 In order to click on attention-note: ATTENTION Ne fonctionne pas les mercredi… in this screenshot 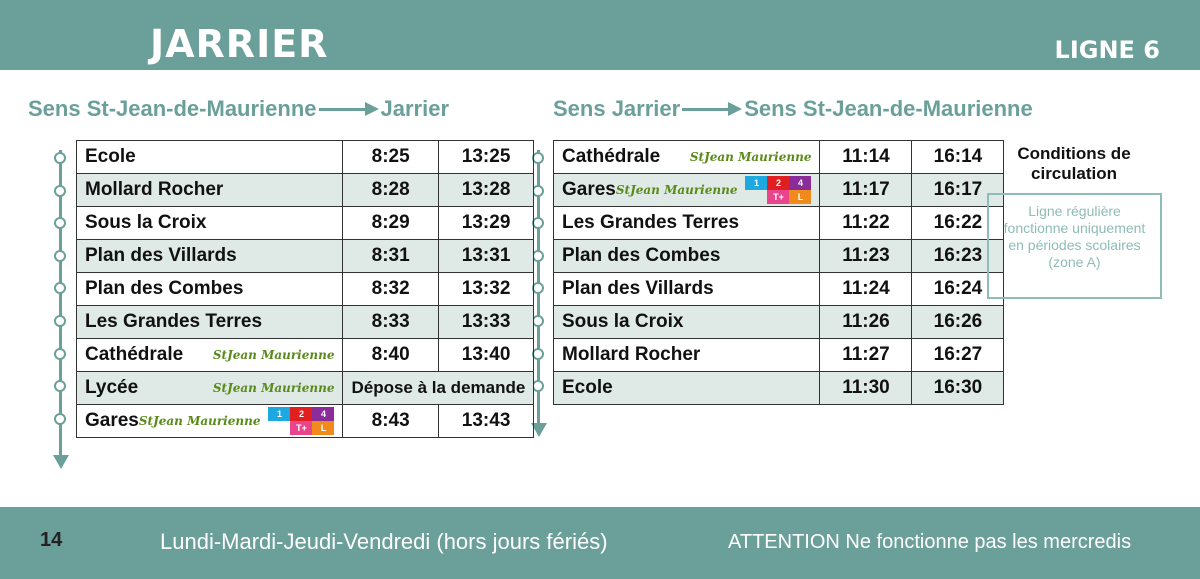, I will do `click(930, 542)`.